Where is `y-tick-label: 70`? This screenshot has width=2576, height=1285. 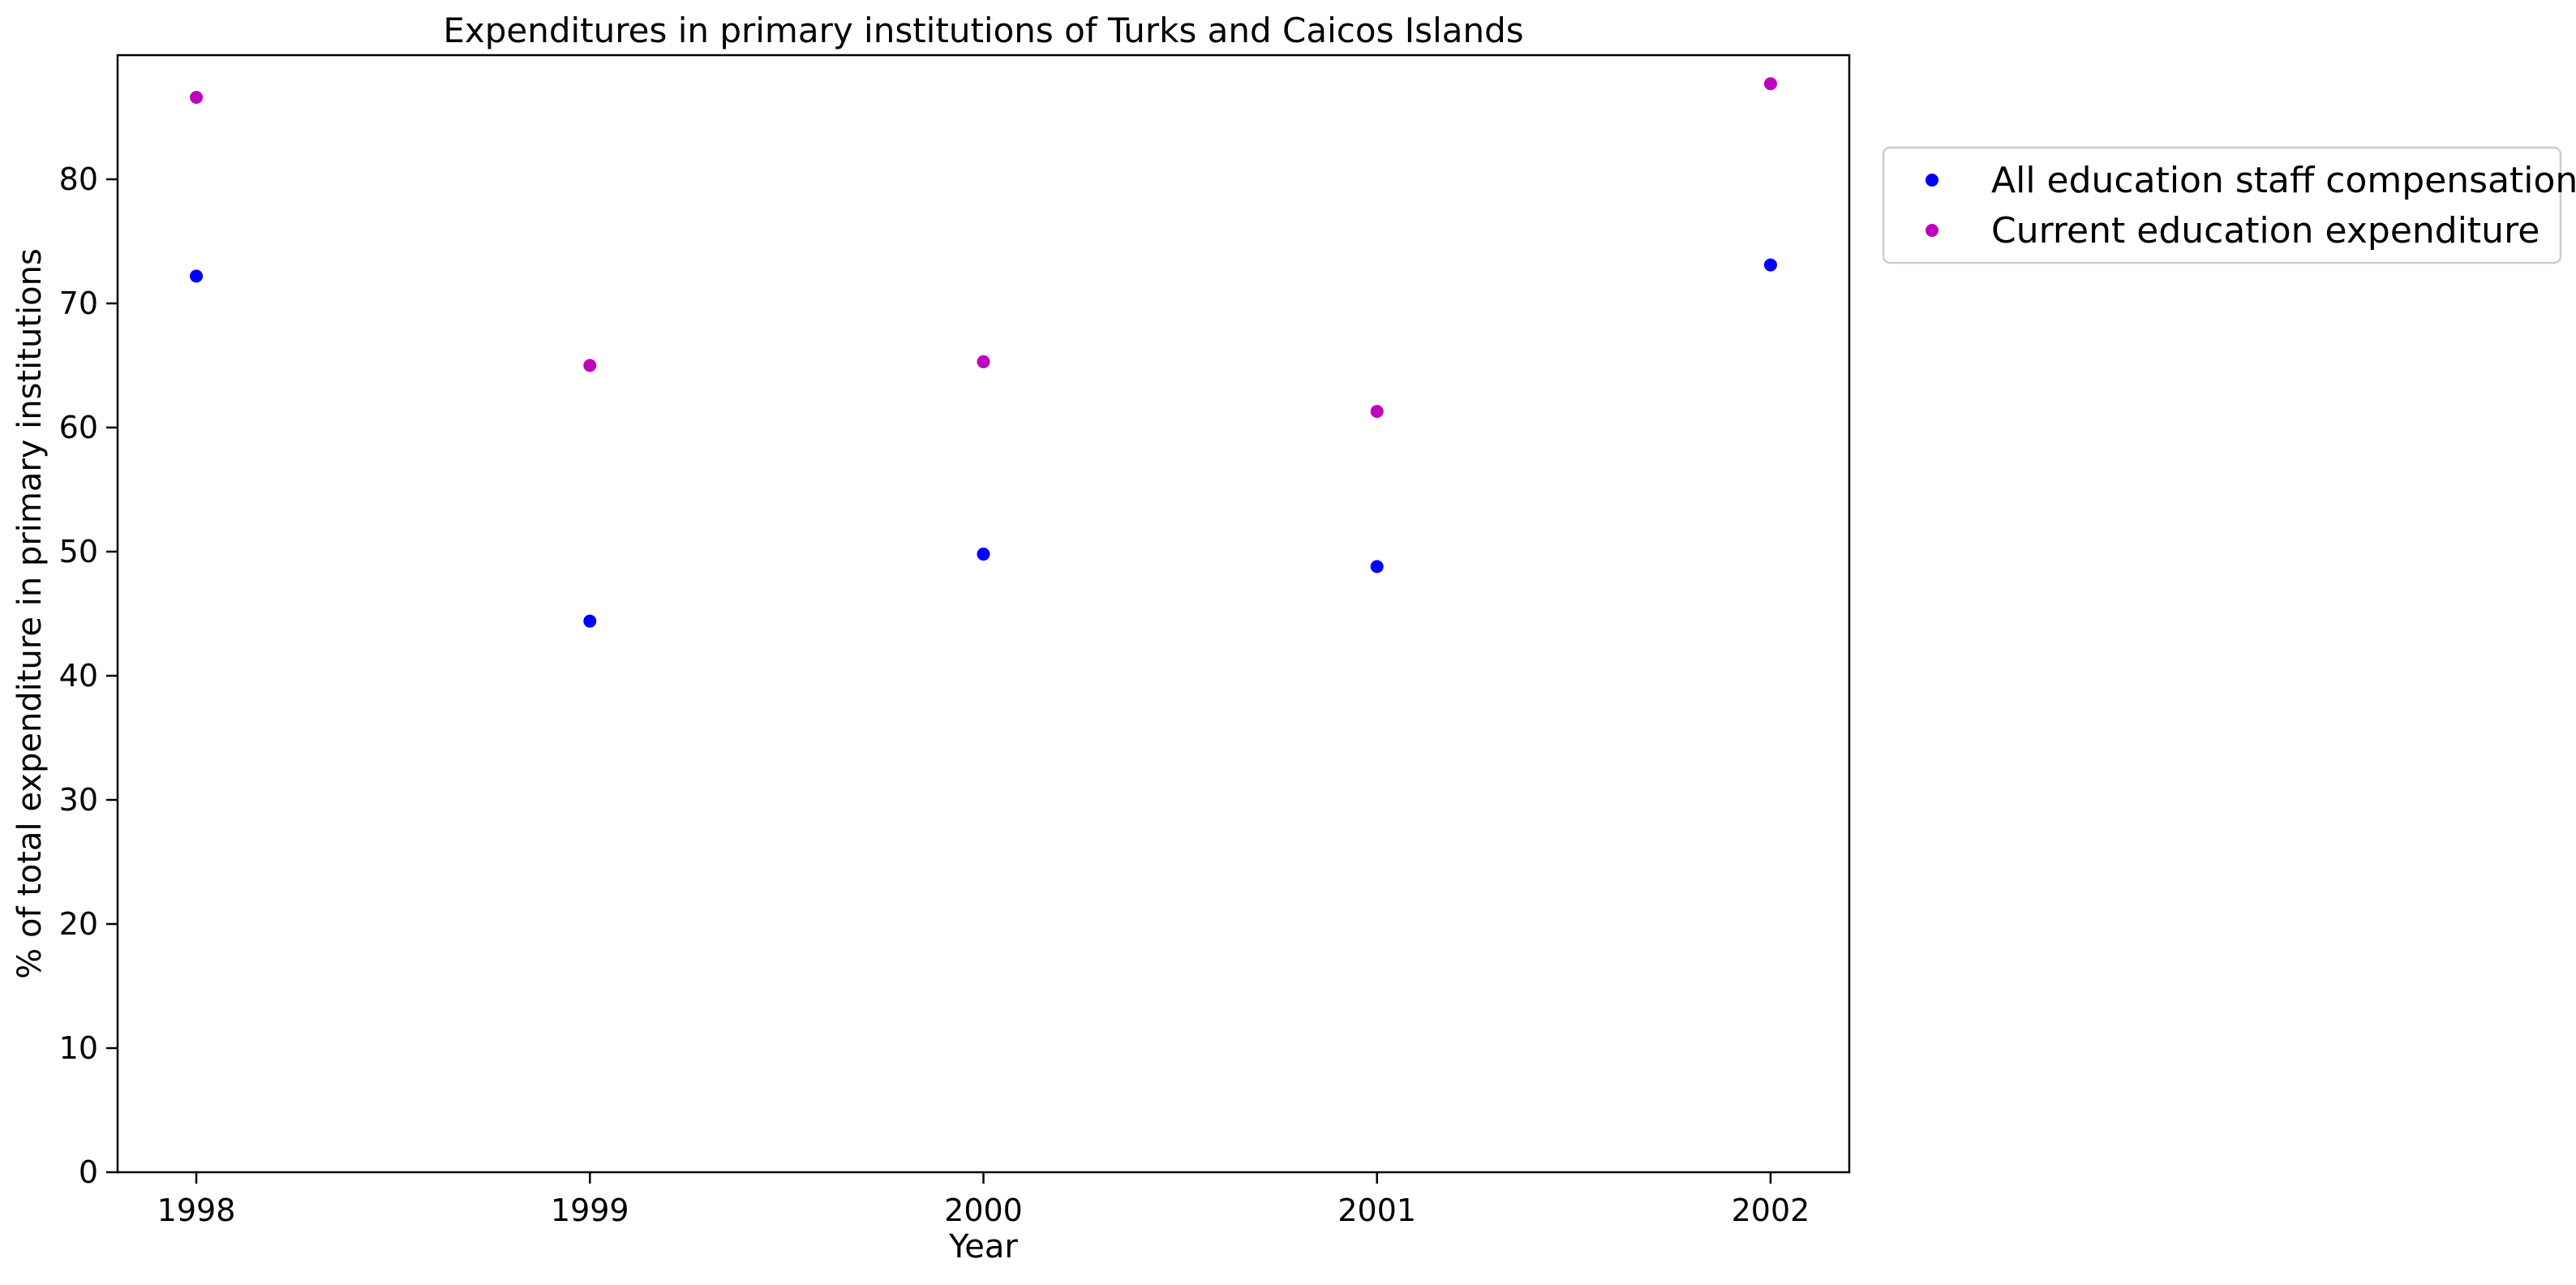 y-tick-label: 70 is located at coordinates (78, 303).